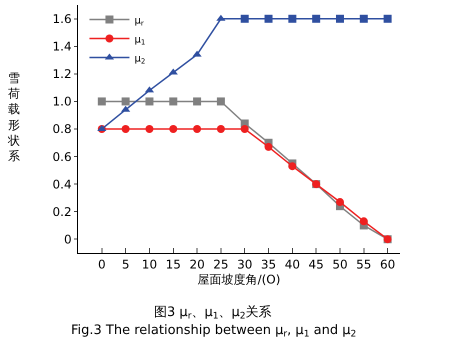  Describe the element at coordinates (221, 264) in the screenshot. I see `x-tick-label: 25` at that location.